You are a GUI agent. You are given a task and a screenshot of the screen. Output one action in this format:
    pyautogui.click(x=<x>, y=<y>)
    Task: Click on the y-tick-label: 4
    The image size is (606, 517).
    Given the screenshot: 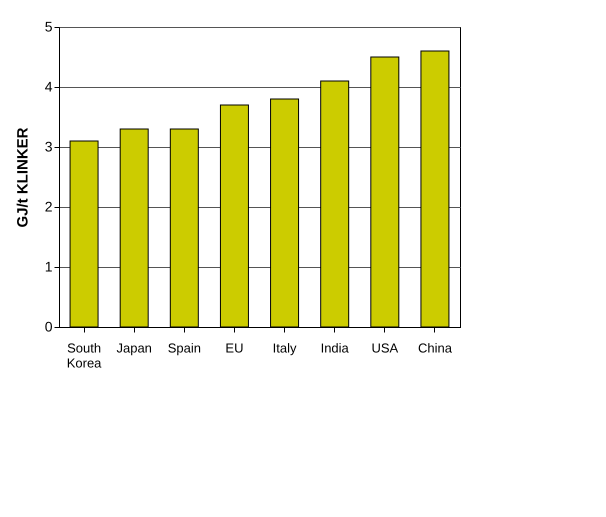 What is the action you would take?
    pyautogui.click(x=48, y=86)
    